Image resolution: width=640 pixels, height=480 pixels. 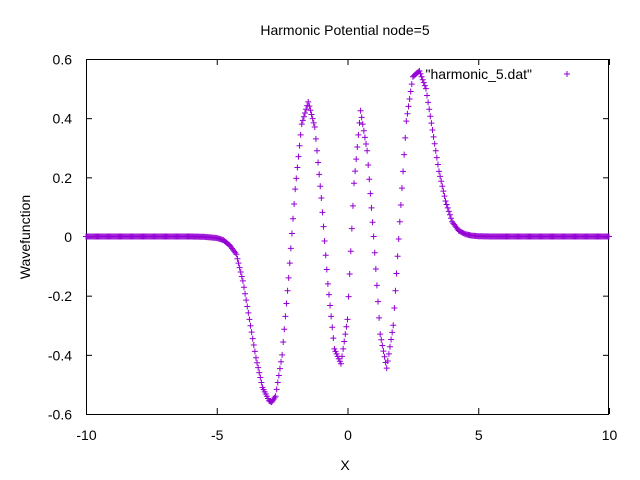 What do you see at coordinates (610, 435) in the screenshot?
I see `x-tick-label: 10` at bounding box center [610, 435].